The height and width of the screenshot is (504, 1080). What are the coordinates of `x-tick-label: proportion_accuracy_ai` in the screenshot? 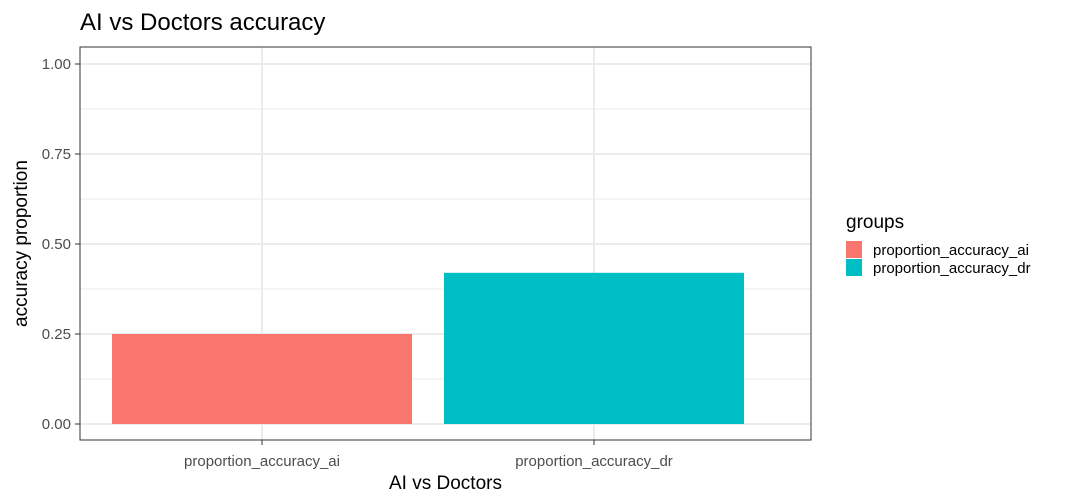 It's located at (262, 461).